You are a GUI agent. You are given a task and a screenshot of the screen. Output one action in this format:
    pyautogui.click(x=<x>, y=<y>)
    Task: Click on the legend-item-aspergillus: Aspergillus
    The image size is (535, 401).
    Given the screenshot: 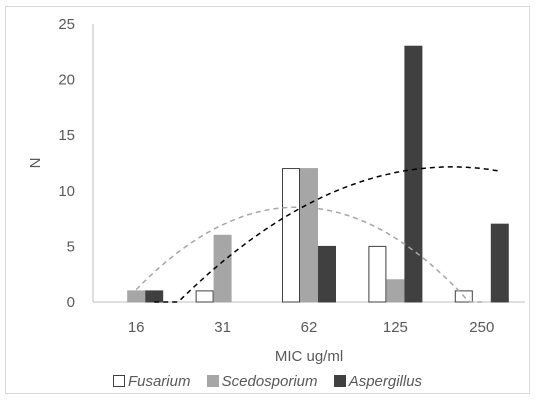 What is the action you would take?
    pyautogui.click(x=378, y=381)
    